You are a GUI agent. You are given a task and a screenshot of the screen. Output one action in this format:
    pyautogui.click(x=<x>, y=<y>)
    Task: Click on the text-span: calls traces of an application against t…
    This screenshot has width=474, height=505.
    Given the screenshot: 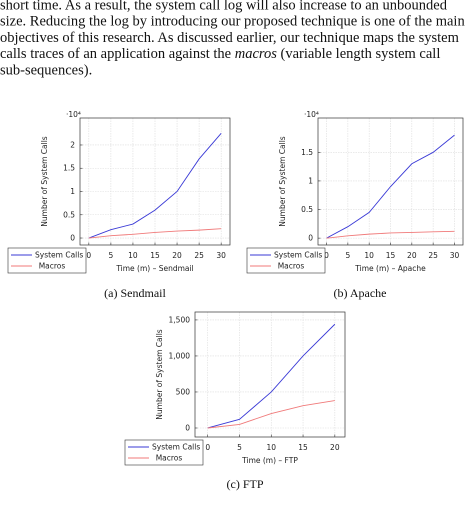 What is the action you would take?
    pyautogui.click(x=117, y=54)
    